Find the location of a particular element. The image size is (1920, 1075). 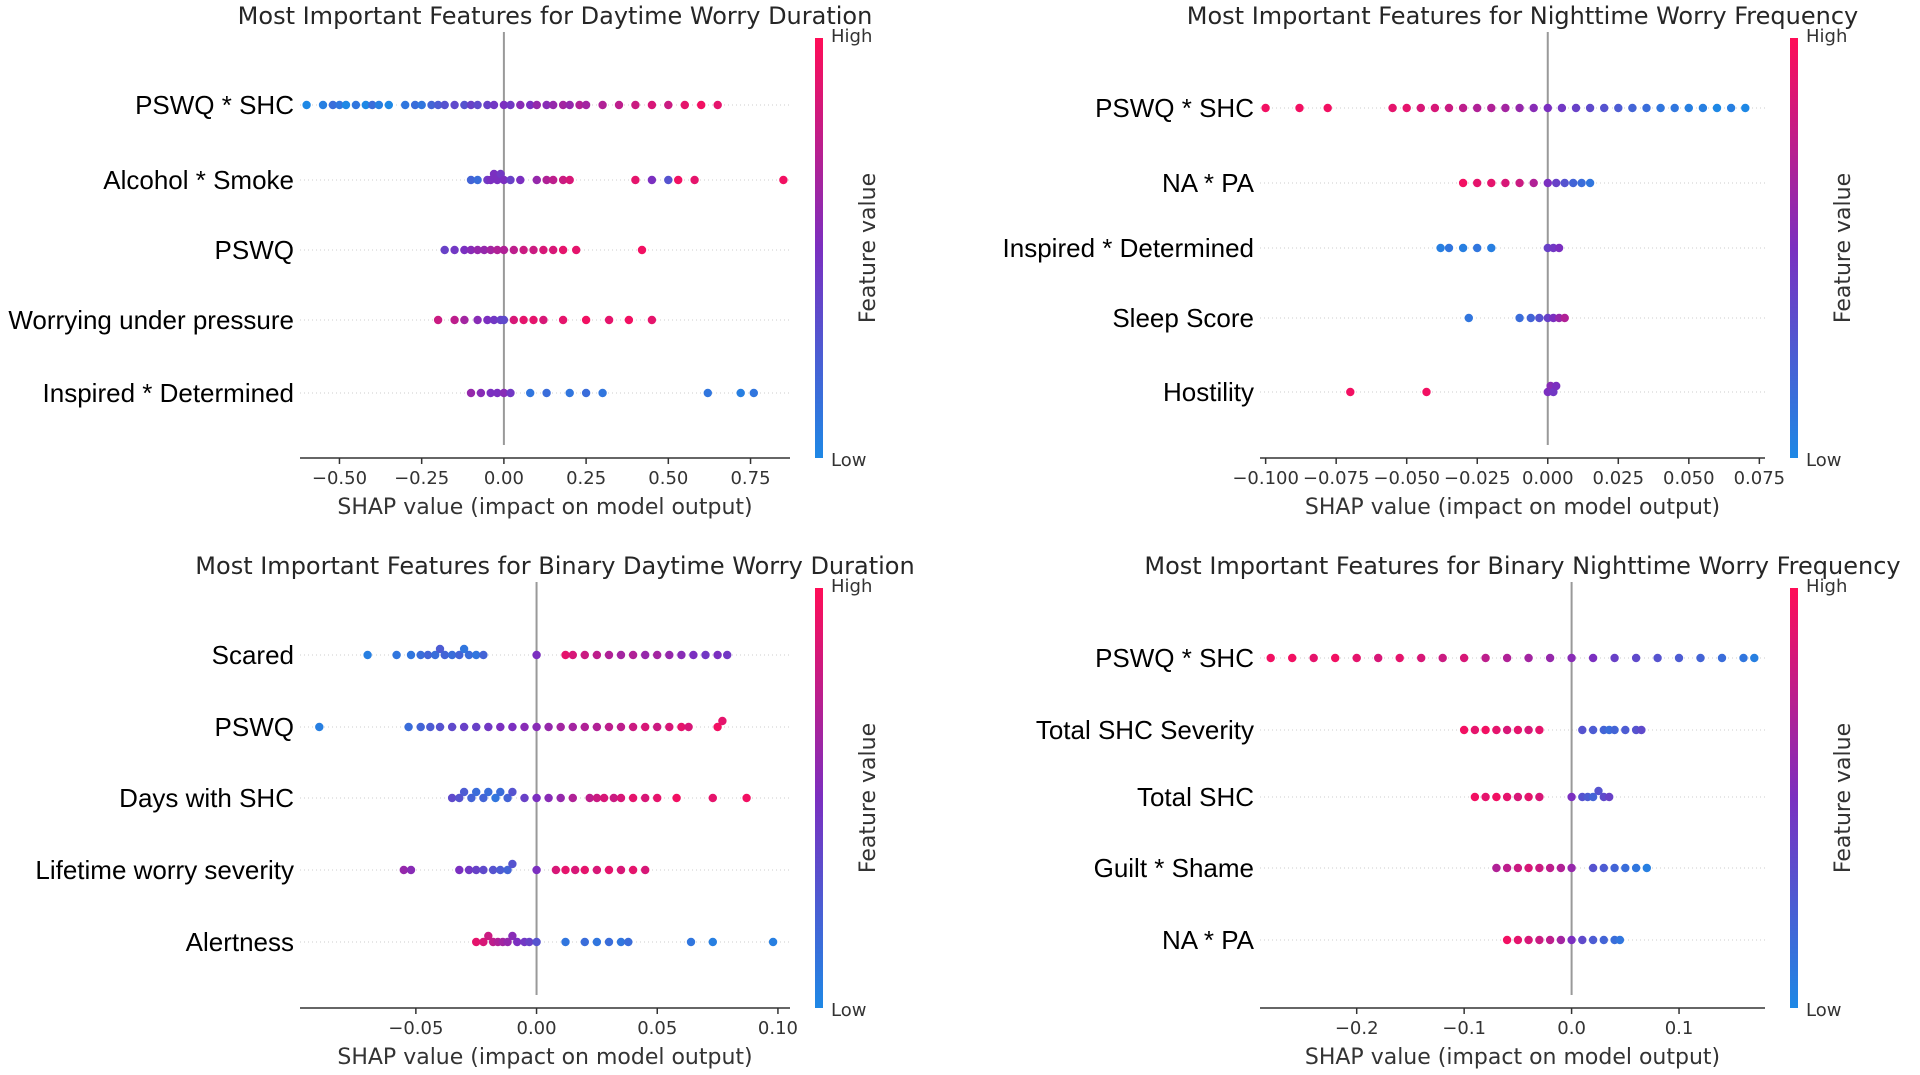

x-tick-label: −0.050 is located at coordinates (1406, 478).